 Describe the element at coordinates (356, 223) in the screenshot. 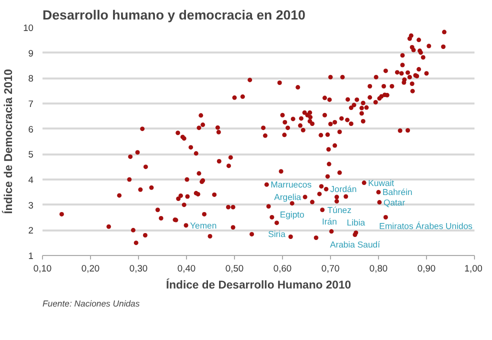

I see `annotation: Libia` at that location.